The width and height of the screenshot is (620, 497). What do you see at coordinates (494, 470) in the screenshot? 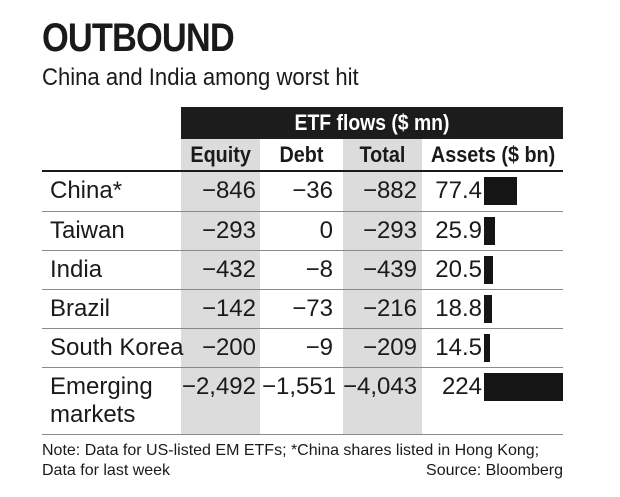
I see `source-credit: Source: Bloomberg` at bounding box center [494, 470].